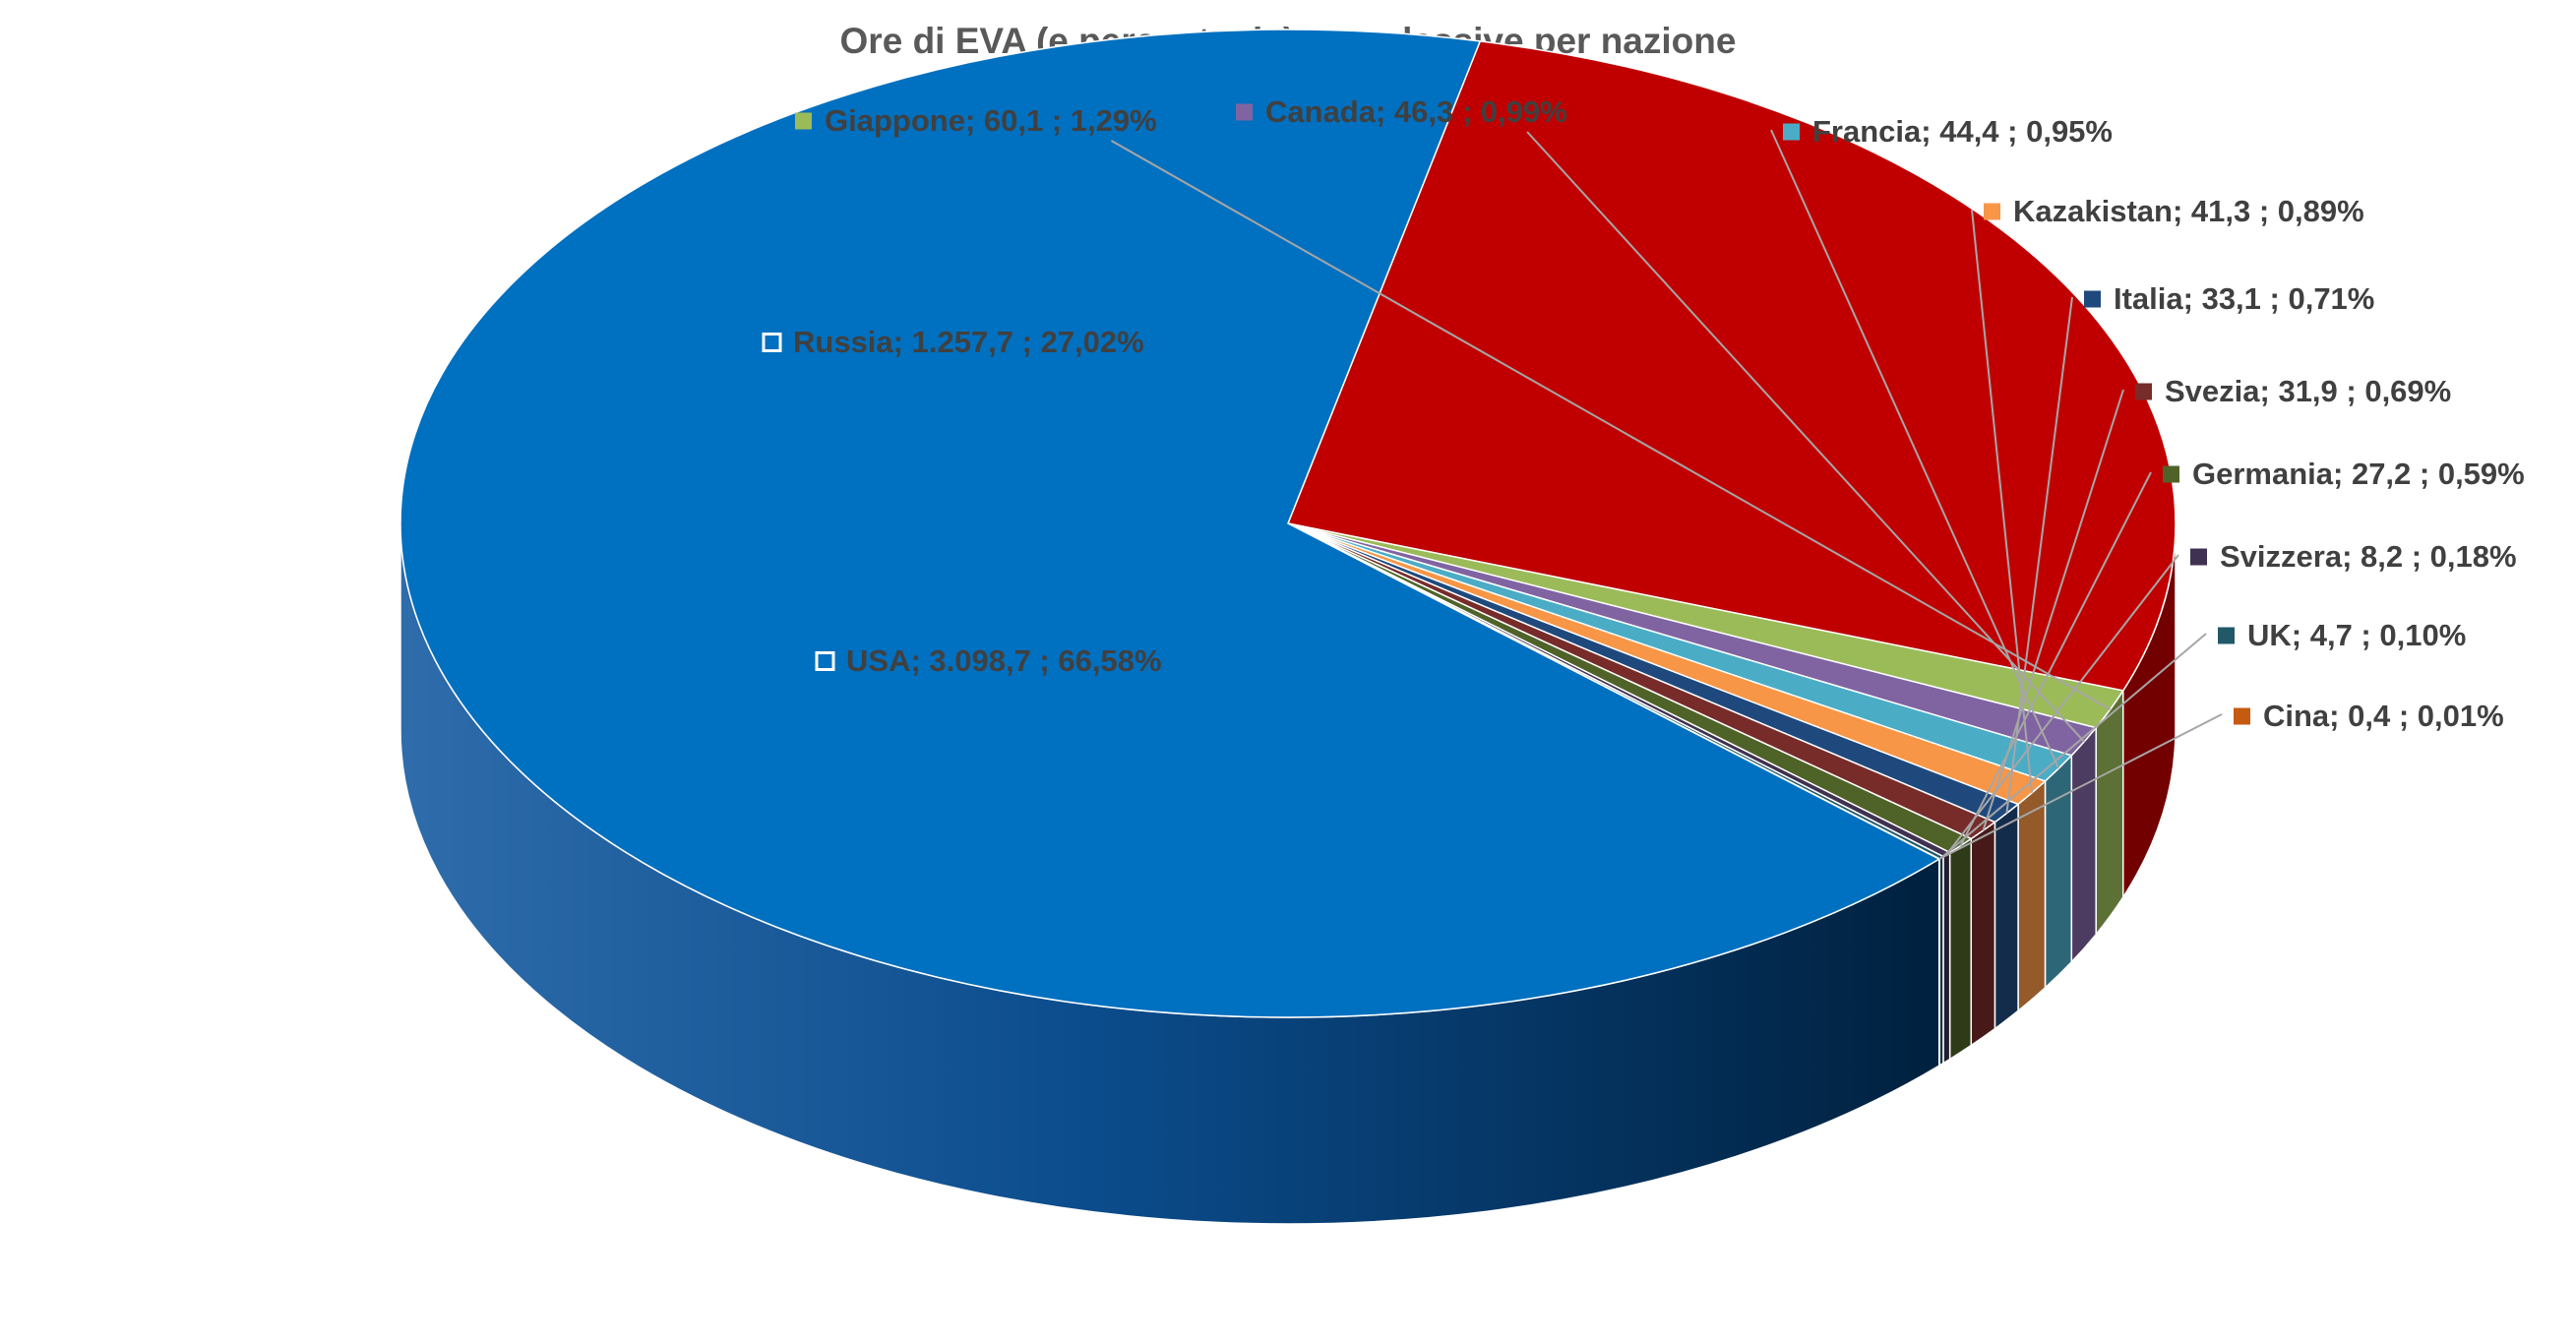 The width and height of the screenshot is (2576, 1344). Describe the element at coordinates (2244, 298) in the screenshot. I see `label-text-italia: Italia; 33,1 ; 0,71%` at that location.